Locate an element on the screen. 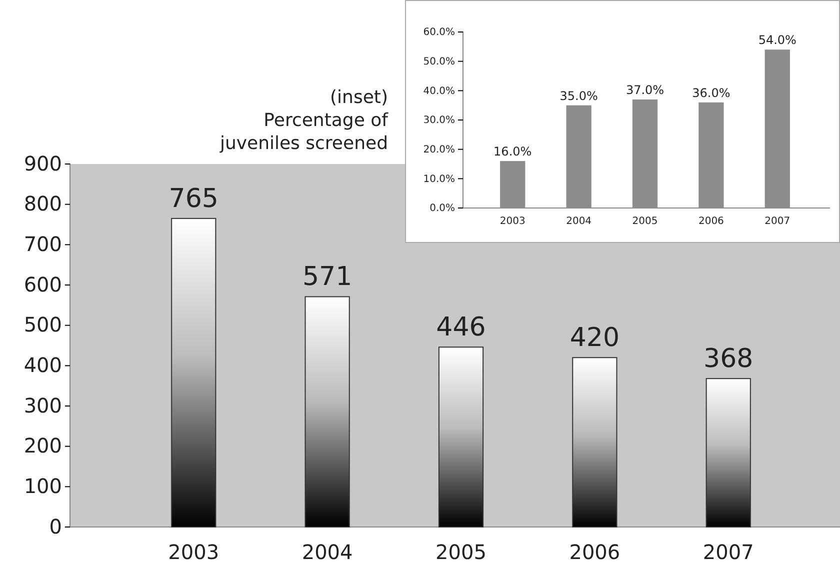  y-tick-label: 0.0% is located at coordinates (442, 208).